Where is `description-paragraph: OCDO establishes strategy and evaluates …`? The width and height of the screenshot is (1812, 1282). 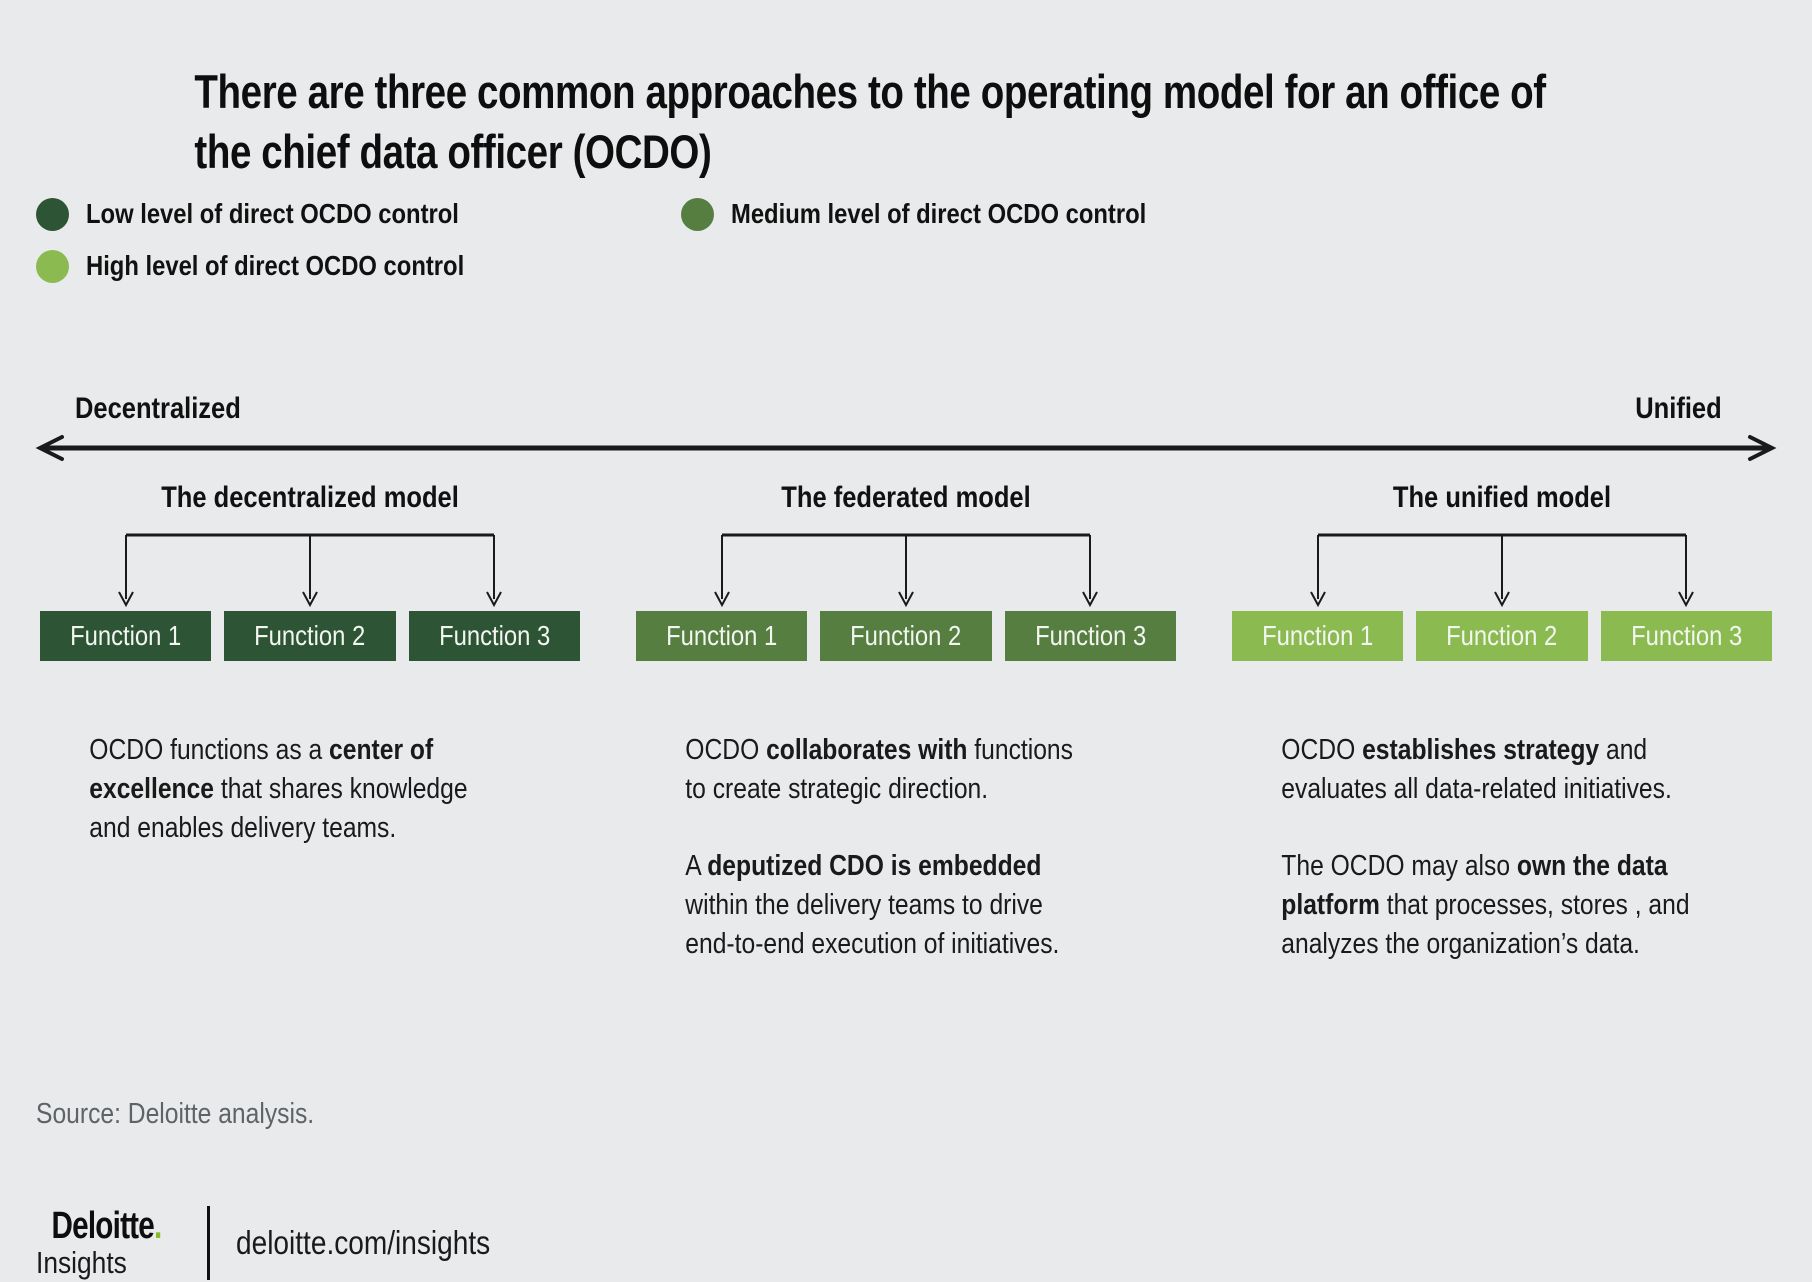 description-paragraph: OCDO establishes strategy and evaluates … is located at coordinates (1476, 769).